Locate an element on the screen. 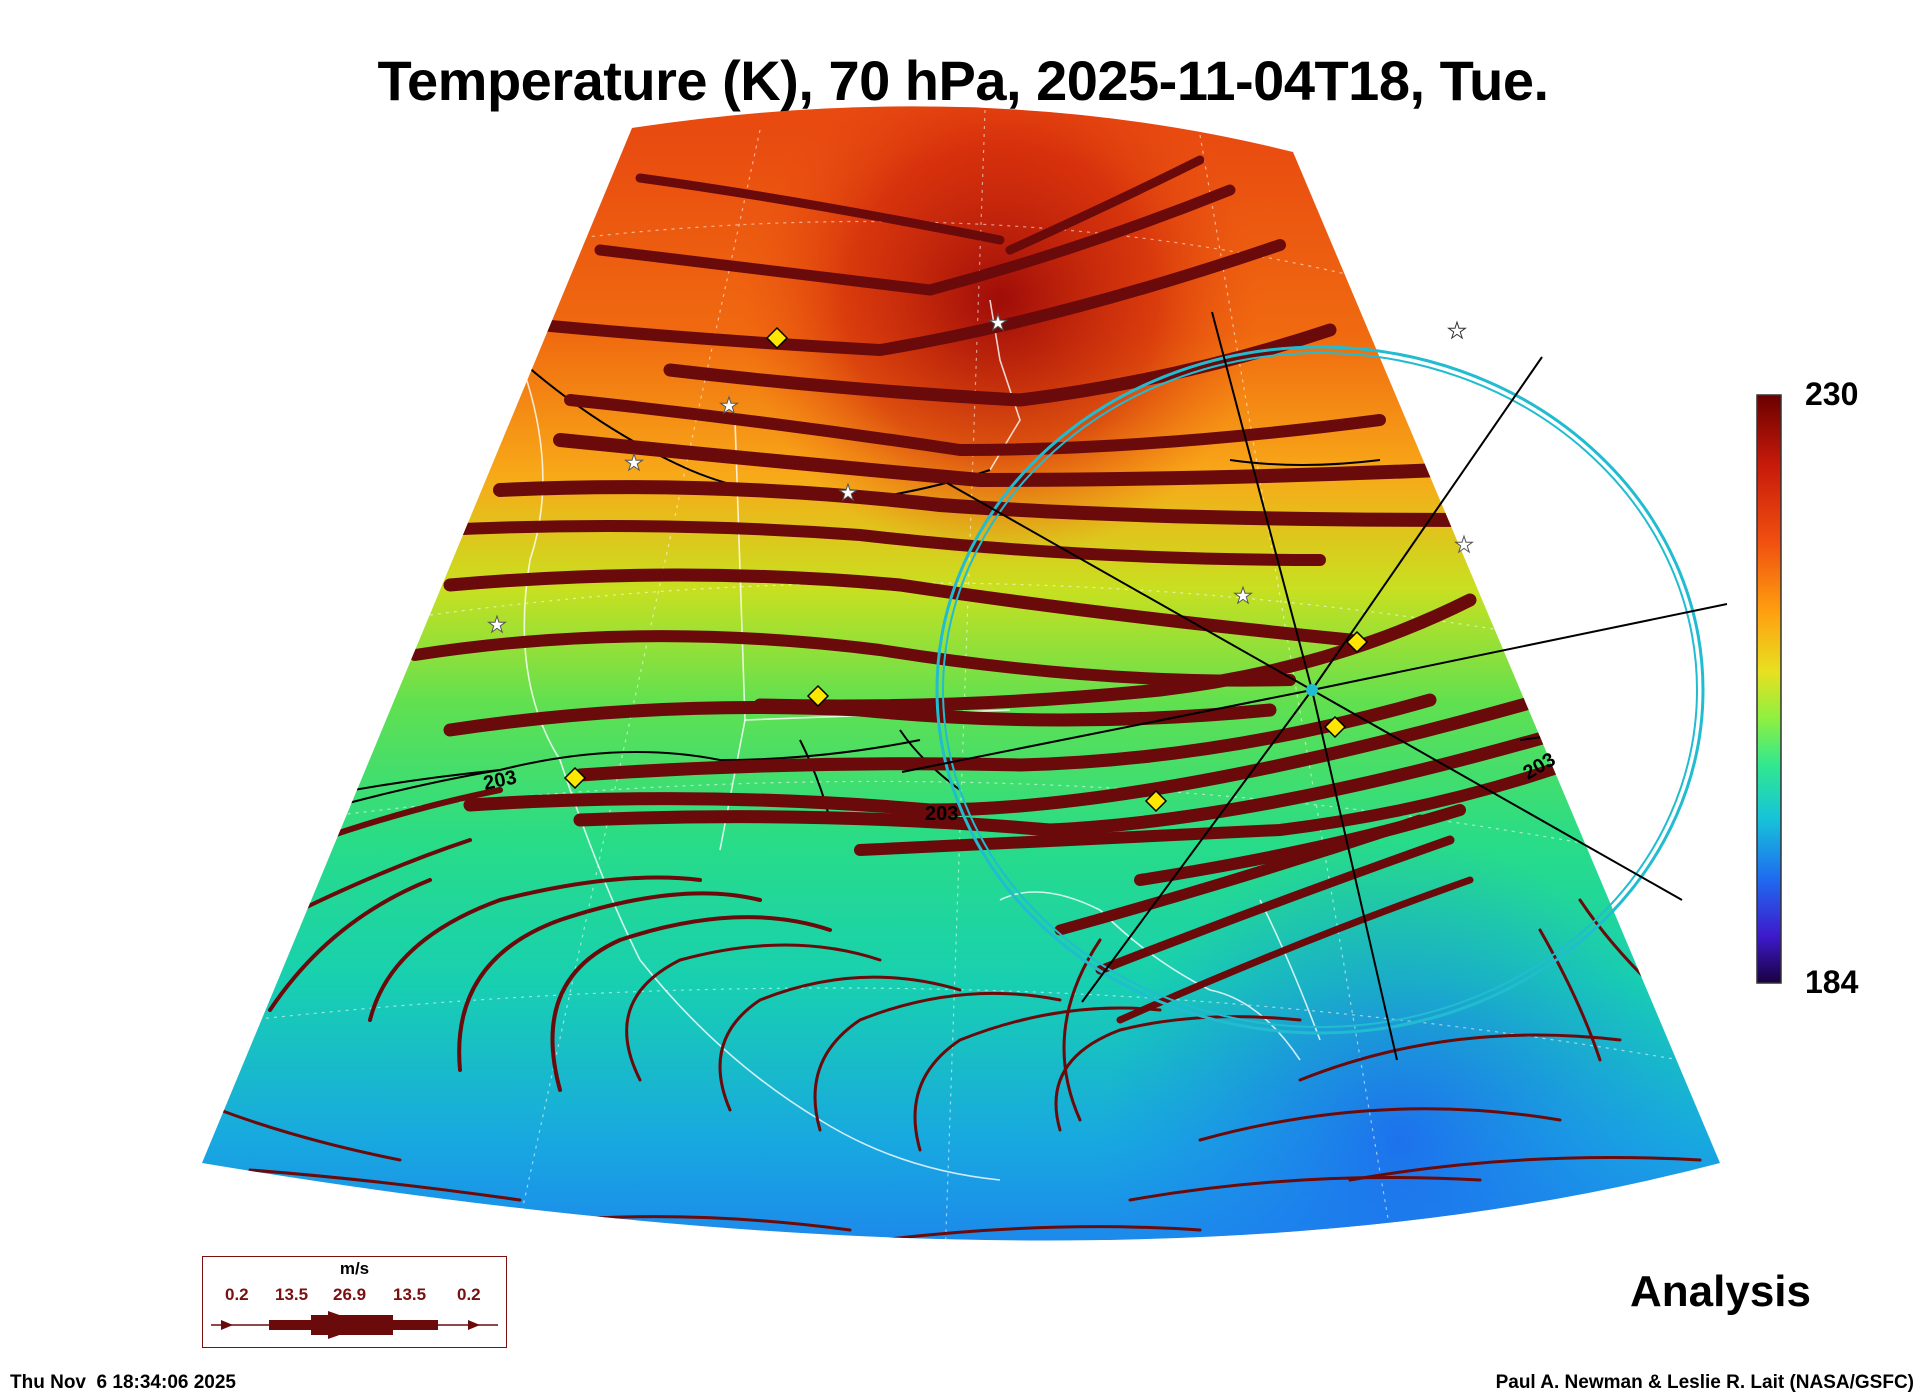  station-stars: ★ ★ ★ ★ ★ ★ ★ ★ is located at coordinates (981, 475).